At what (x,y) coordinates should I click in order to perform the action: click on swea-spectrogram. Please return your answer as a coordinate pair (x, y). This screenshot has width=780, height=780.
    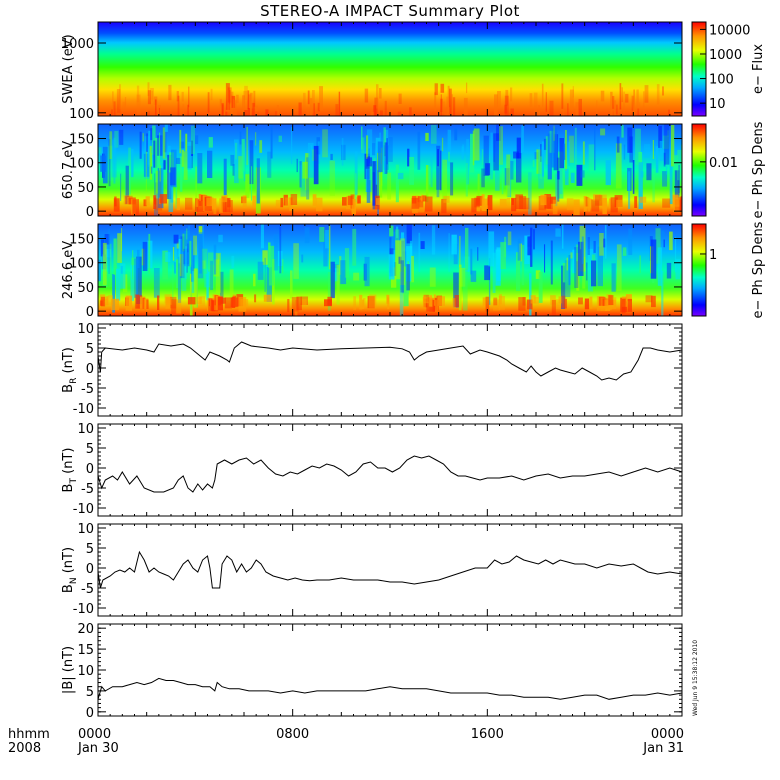
    Looking at the image, I should click on (390, 69).